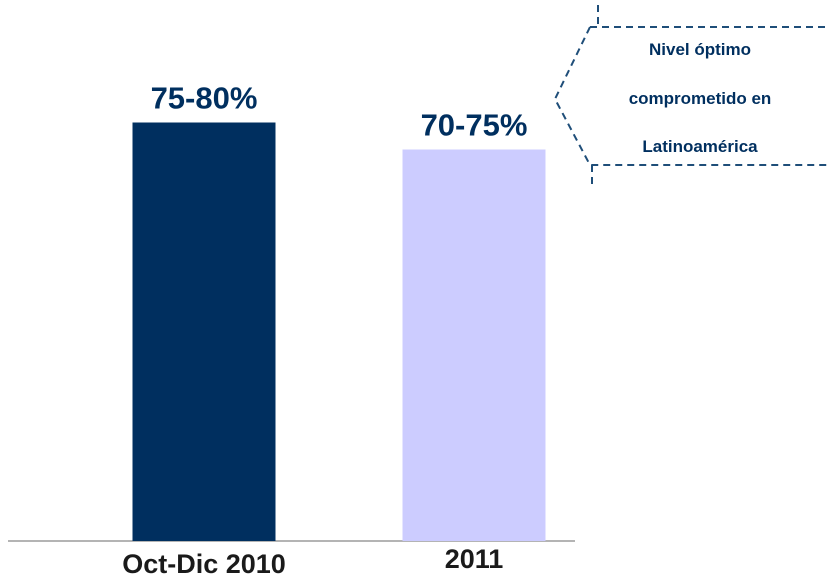 Image resolution: width=827 pixels, height=579 pixels. I want to click on callout-line-2: comprometido en, so click(700, 98).